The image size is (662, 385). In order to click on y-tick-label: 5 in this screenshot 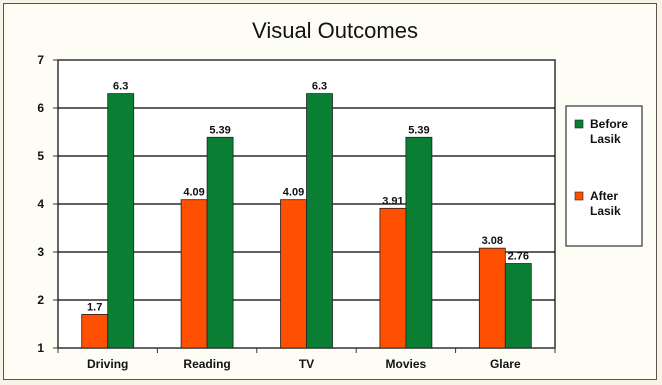, I will do `click(40, 156)`.